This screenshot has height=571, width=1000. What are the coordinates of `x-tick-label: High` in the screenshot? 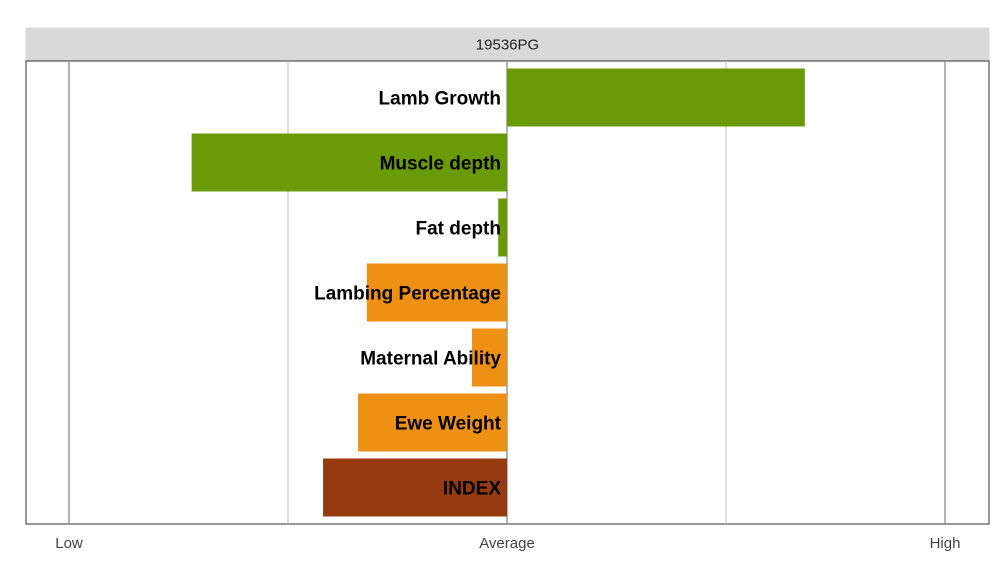 It's located at (945, 543).